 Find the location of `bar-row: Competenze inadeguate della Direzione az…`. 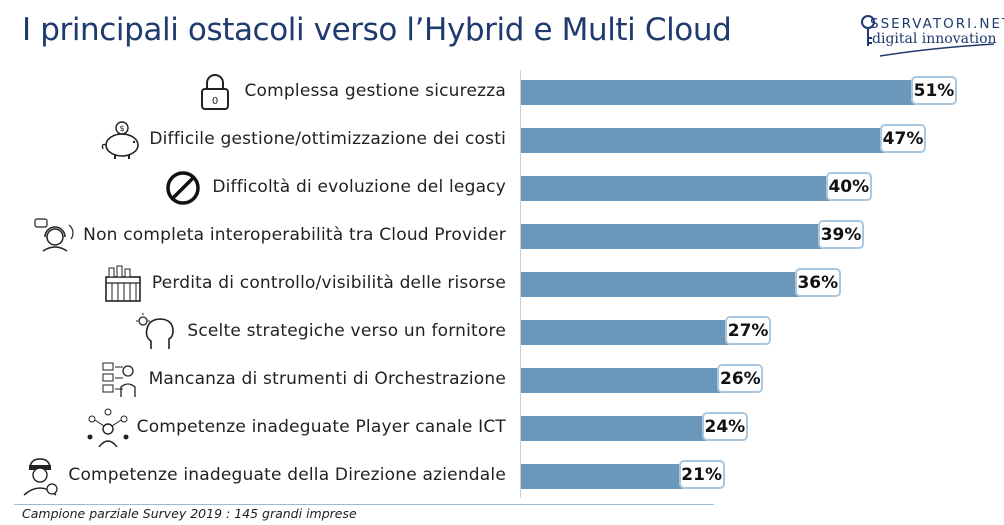

bar-row: Competenze inadeguate della Direzione az… is located at coordinates (502, 477).